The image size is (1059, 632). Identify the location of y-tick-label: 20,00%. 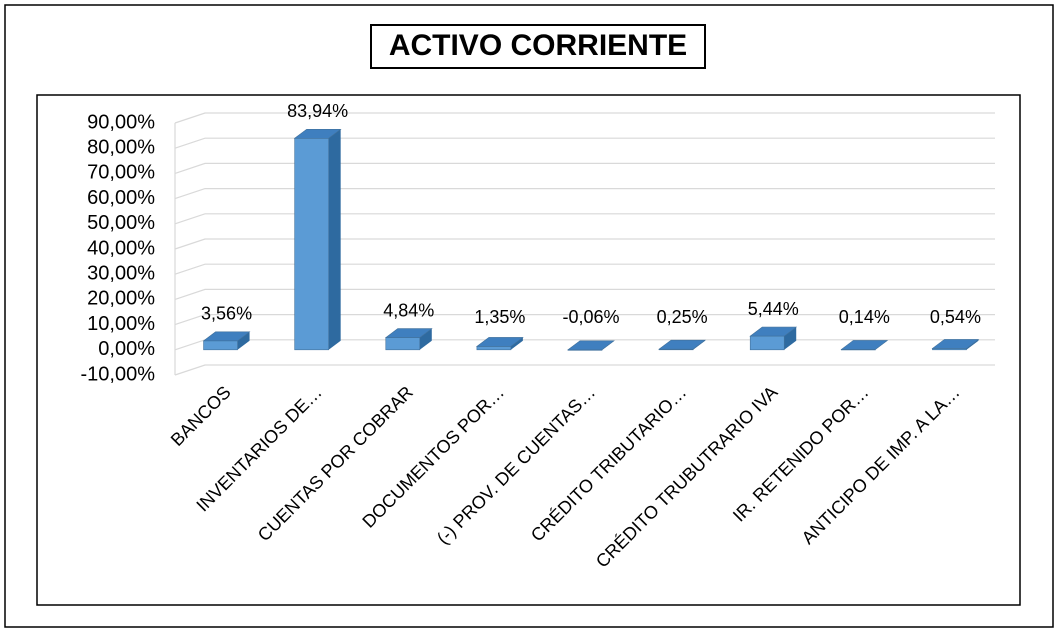
(121, 299).